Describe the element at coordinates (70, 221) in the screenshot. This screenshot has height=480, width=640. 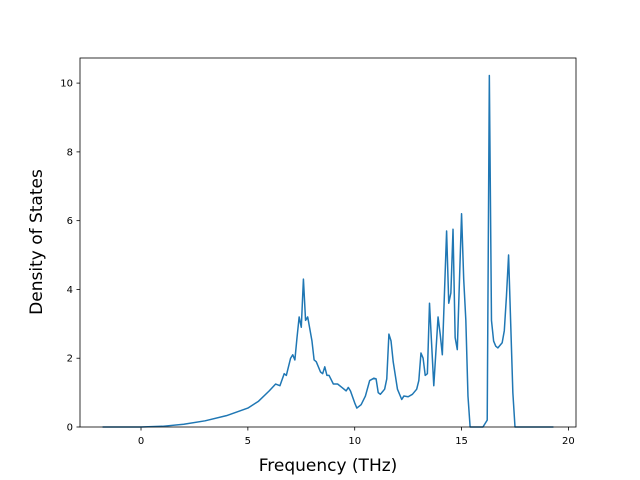
I see `y-tick-label: 6` at that location.